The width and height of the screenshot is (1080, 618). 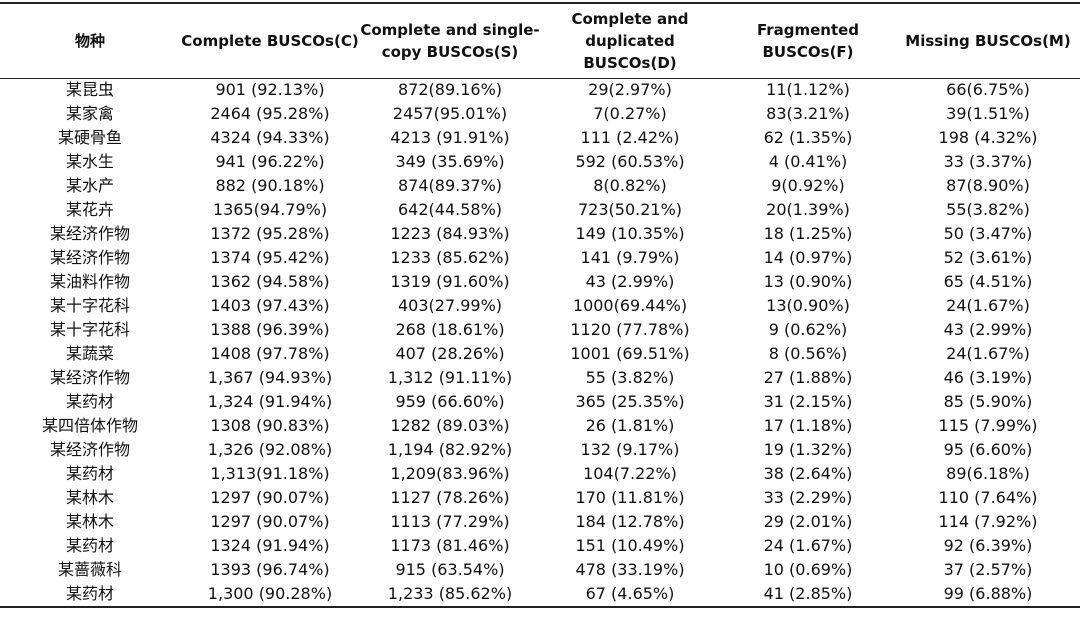 I want to click on species-cell: 某硬骨鱼, so click(x=89, y=137).